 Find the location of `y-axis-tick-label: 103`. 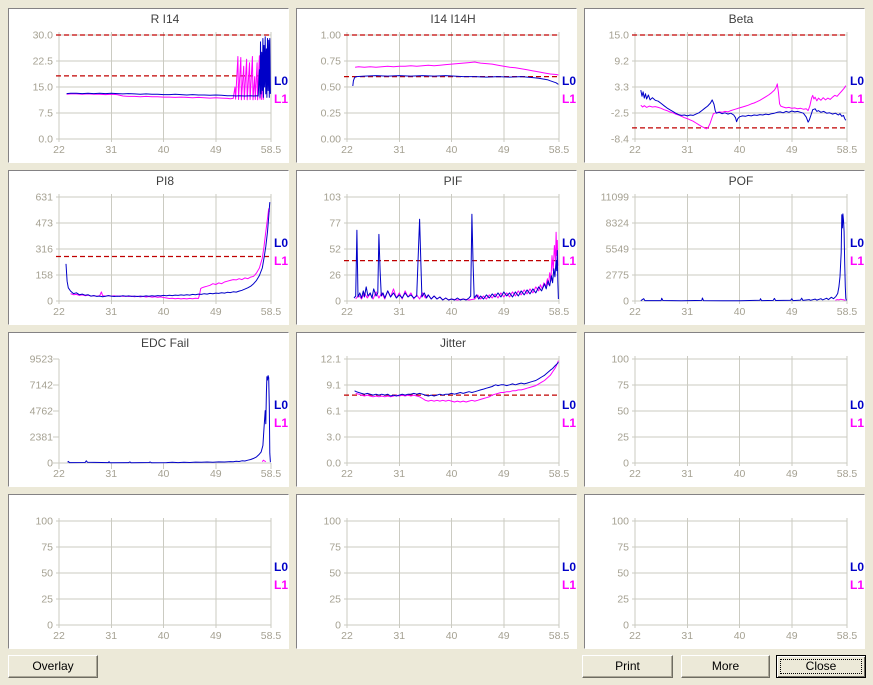

y-axis-tick-label: 103 is located at coordinates (332, 198).